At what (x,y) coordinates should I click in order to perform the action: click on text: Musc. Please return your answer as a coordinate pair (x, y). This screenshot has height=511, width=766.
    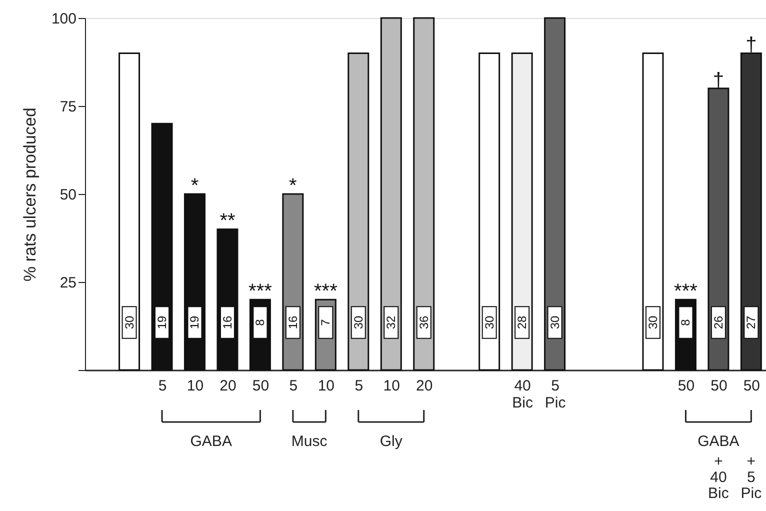
    Looking at the image, I should click on (309, 441).